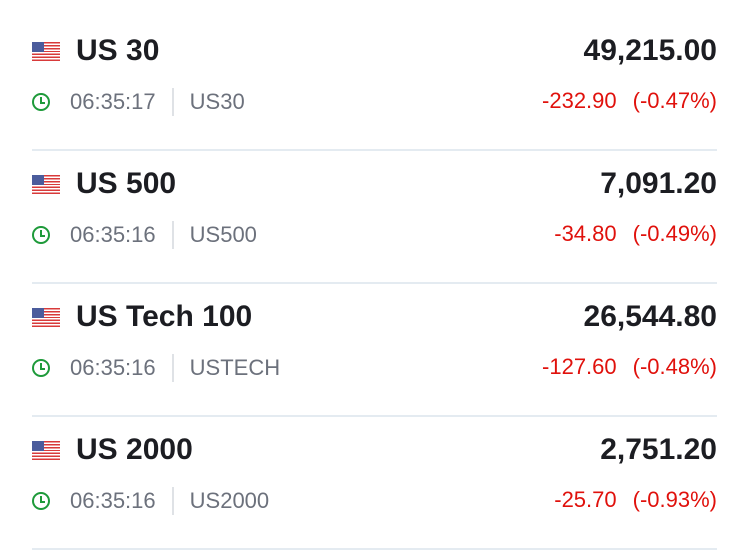  Describe the element at coordinates (134, 449) in the screenshot. I see `instrument-name: US 2000` at that location.